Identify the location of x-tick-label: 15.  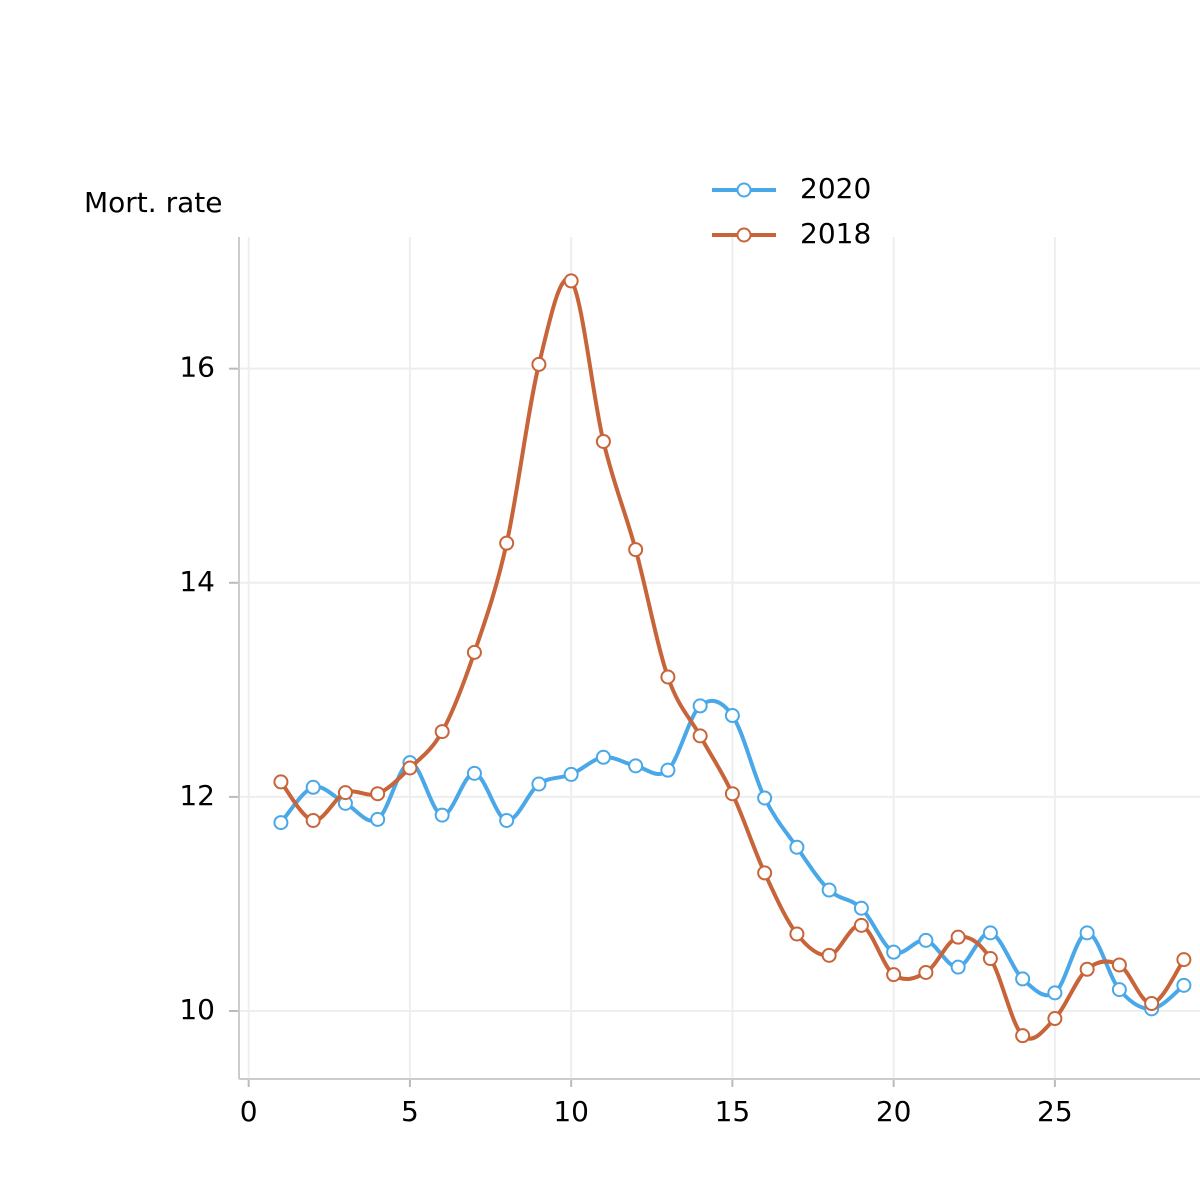
(733, 1111).